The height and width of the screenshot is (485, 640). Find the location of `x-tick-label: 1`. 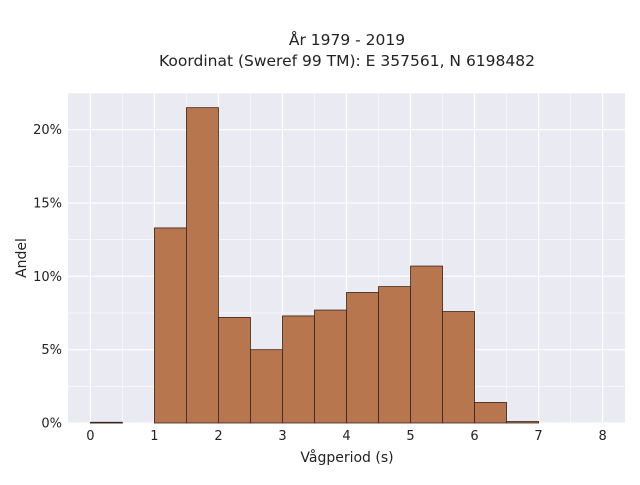

x-tick-label: 1 is located at coordinates (154, 436).